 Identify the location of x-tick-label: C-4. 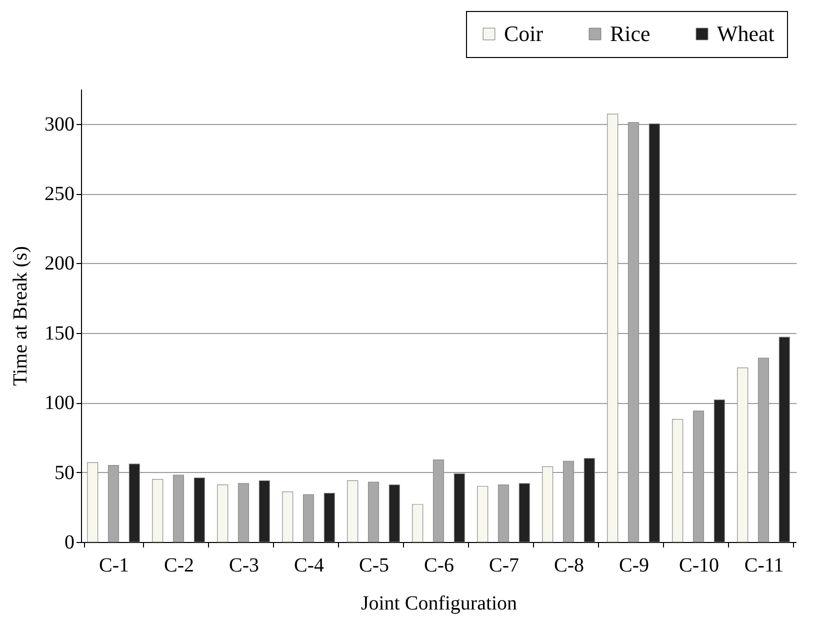
(309, 565).